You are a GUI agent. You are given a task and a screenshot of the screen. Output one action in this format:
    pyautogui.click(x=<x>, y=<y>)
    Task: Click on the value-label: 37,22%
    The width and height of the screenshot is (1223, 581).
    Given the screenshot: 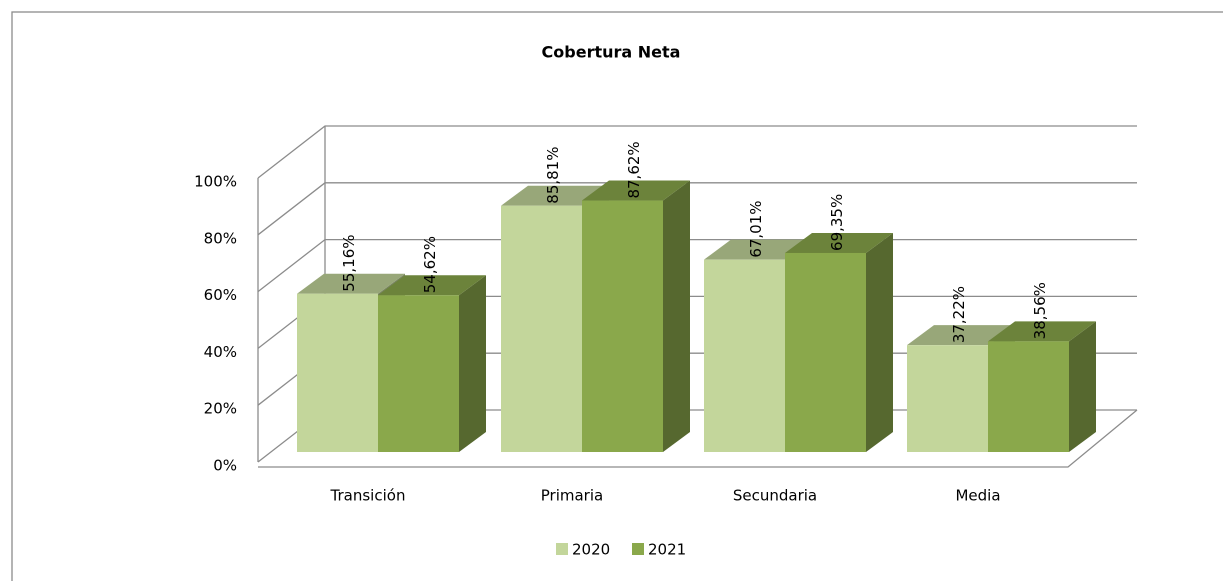 What is the action you would take?
    pyautogui.click(x=959, y=314)
    